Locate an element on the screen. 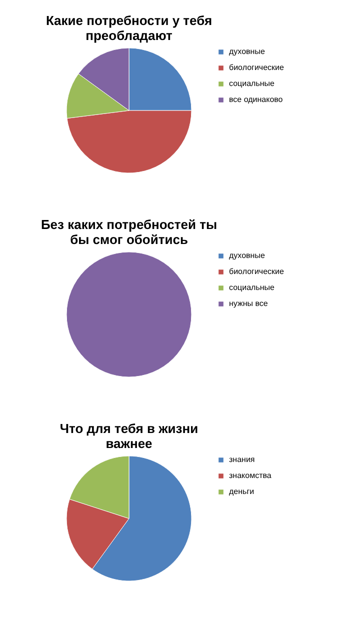 This screenshot has width=337, height=619. chart-title: Какие потребности у тебя преобладают is located at coordinates (129, 28).